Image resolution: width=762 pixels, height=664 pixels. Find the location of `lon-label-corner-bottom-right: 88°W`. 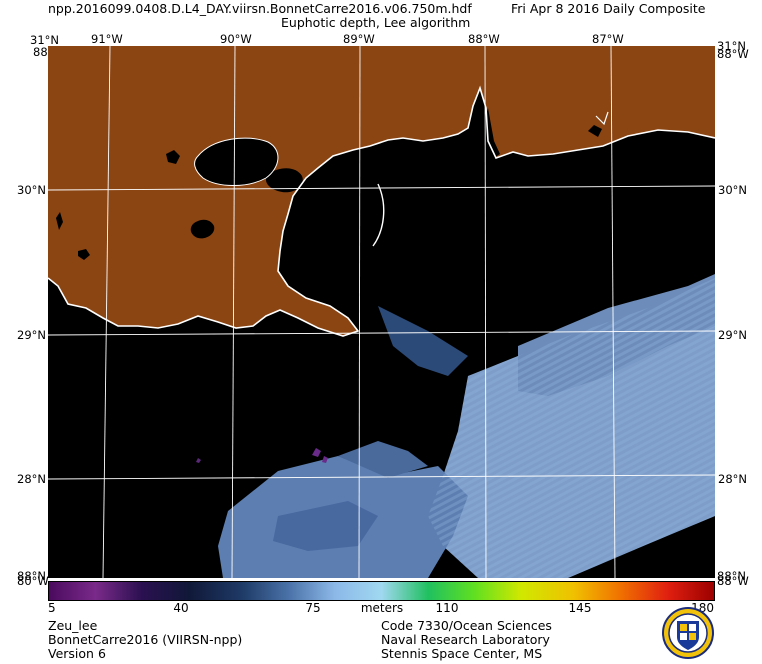

lon-label-corner-bottom-right: 88°W is located at coordinates (733, 581).